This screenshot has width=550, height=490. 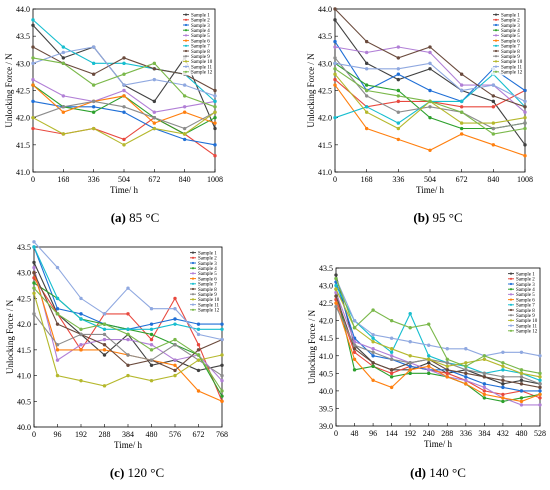 I want to click on y-tick-label: 40.5, so click(x=24, y=401).